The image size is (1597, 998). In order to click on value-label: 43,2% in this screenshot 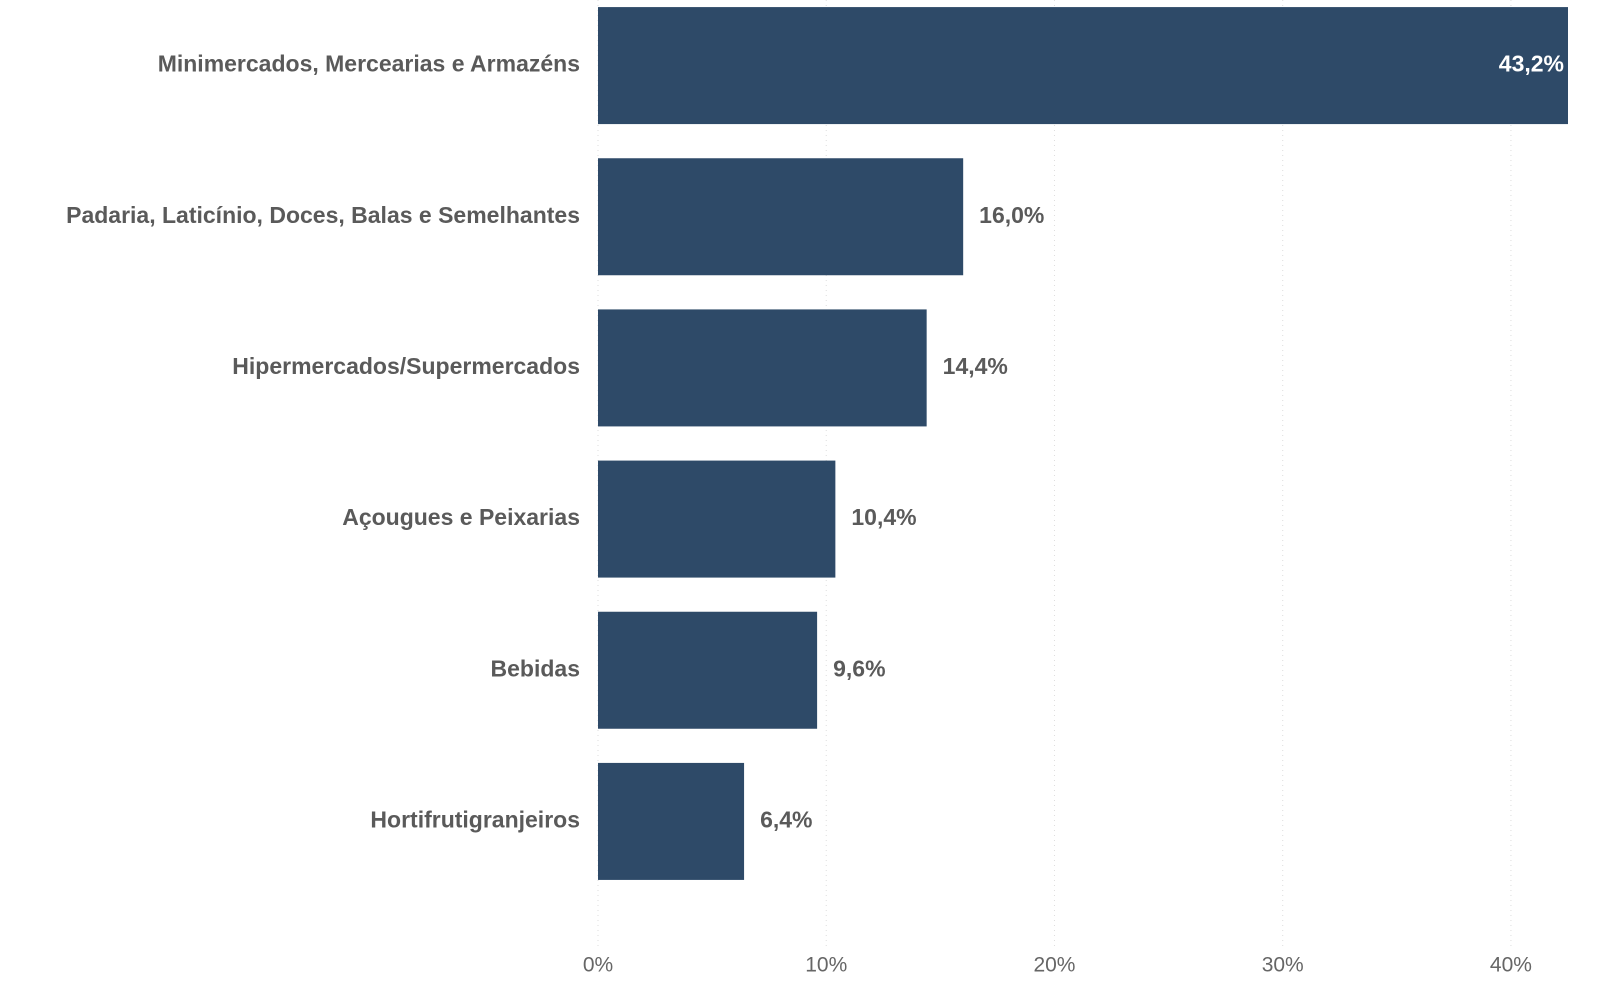, I will do `click(1531, 64)`.